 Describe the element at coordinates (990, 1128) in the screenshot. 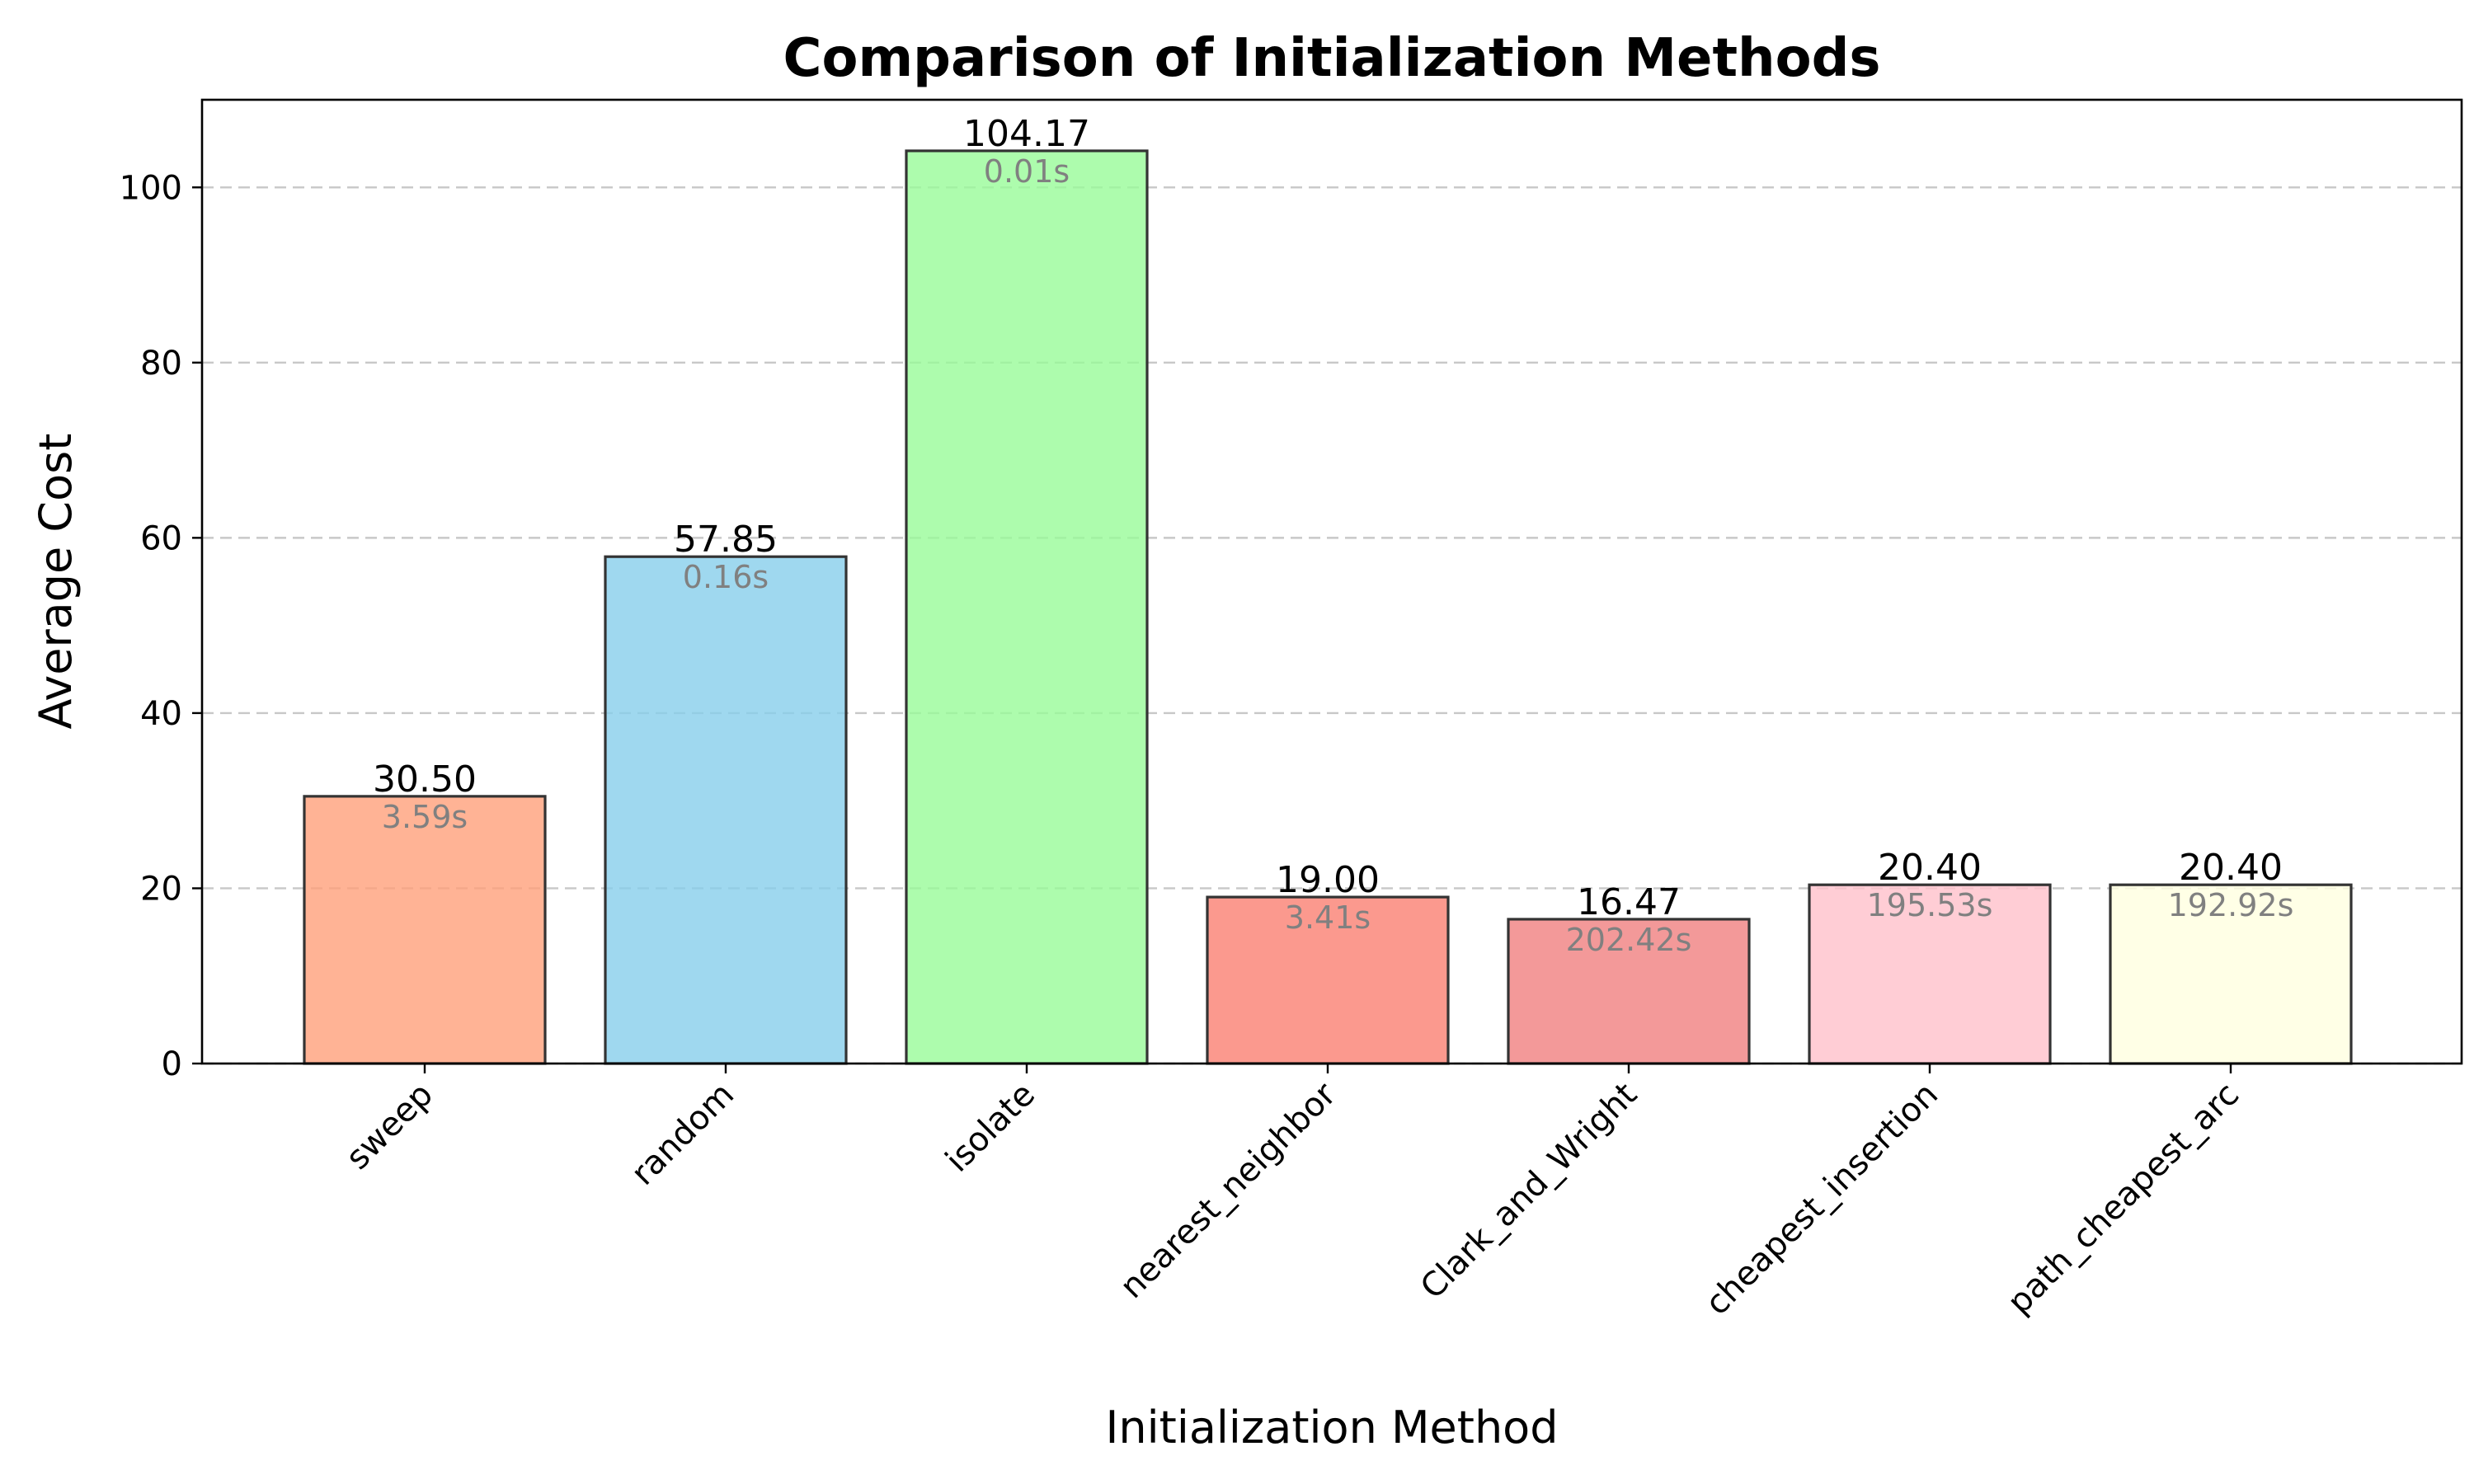

I see `x-tick-label-isolate: isolate` at that location.